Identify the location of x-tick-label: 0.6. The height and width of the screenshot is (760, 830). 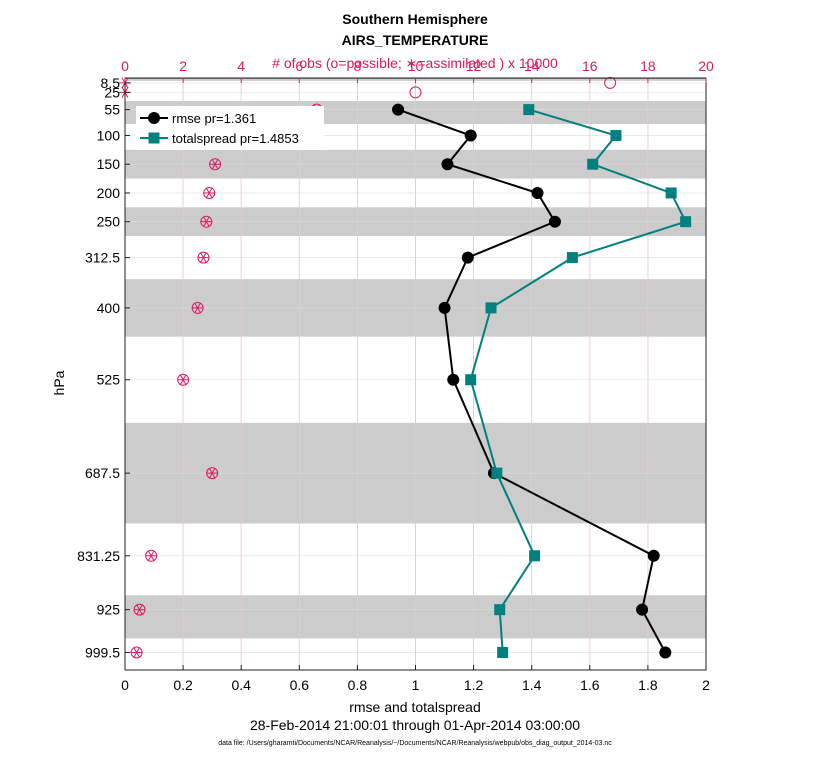
(300, 685).